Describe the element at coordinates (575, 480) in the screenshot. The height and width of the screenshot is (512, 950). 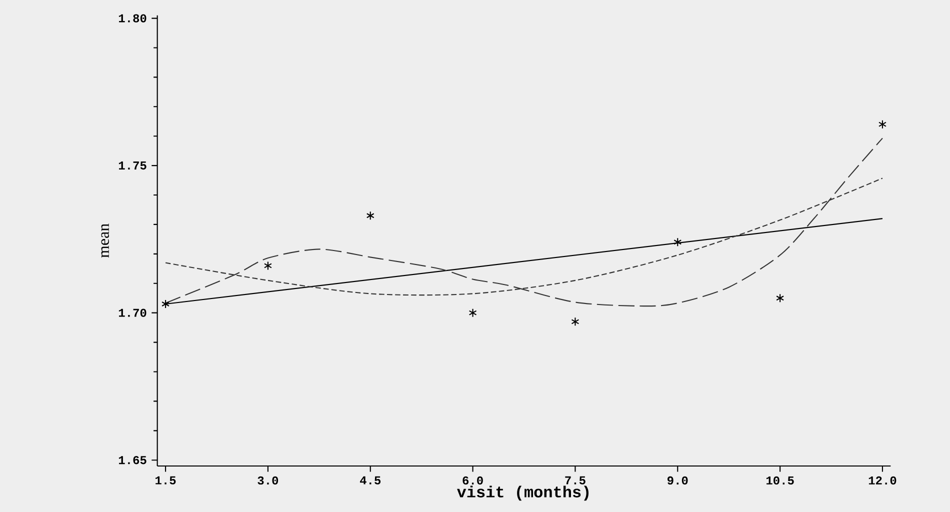
I see `x-tick-label: 7.5` at that location.